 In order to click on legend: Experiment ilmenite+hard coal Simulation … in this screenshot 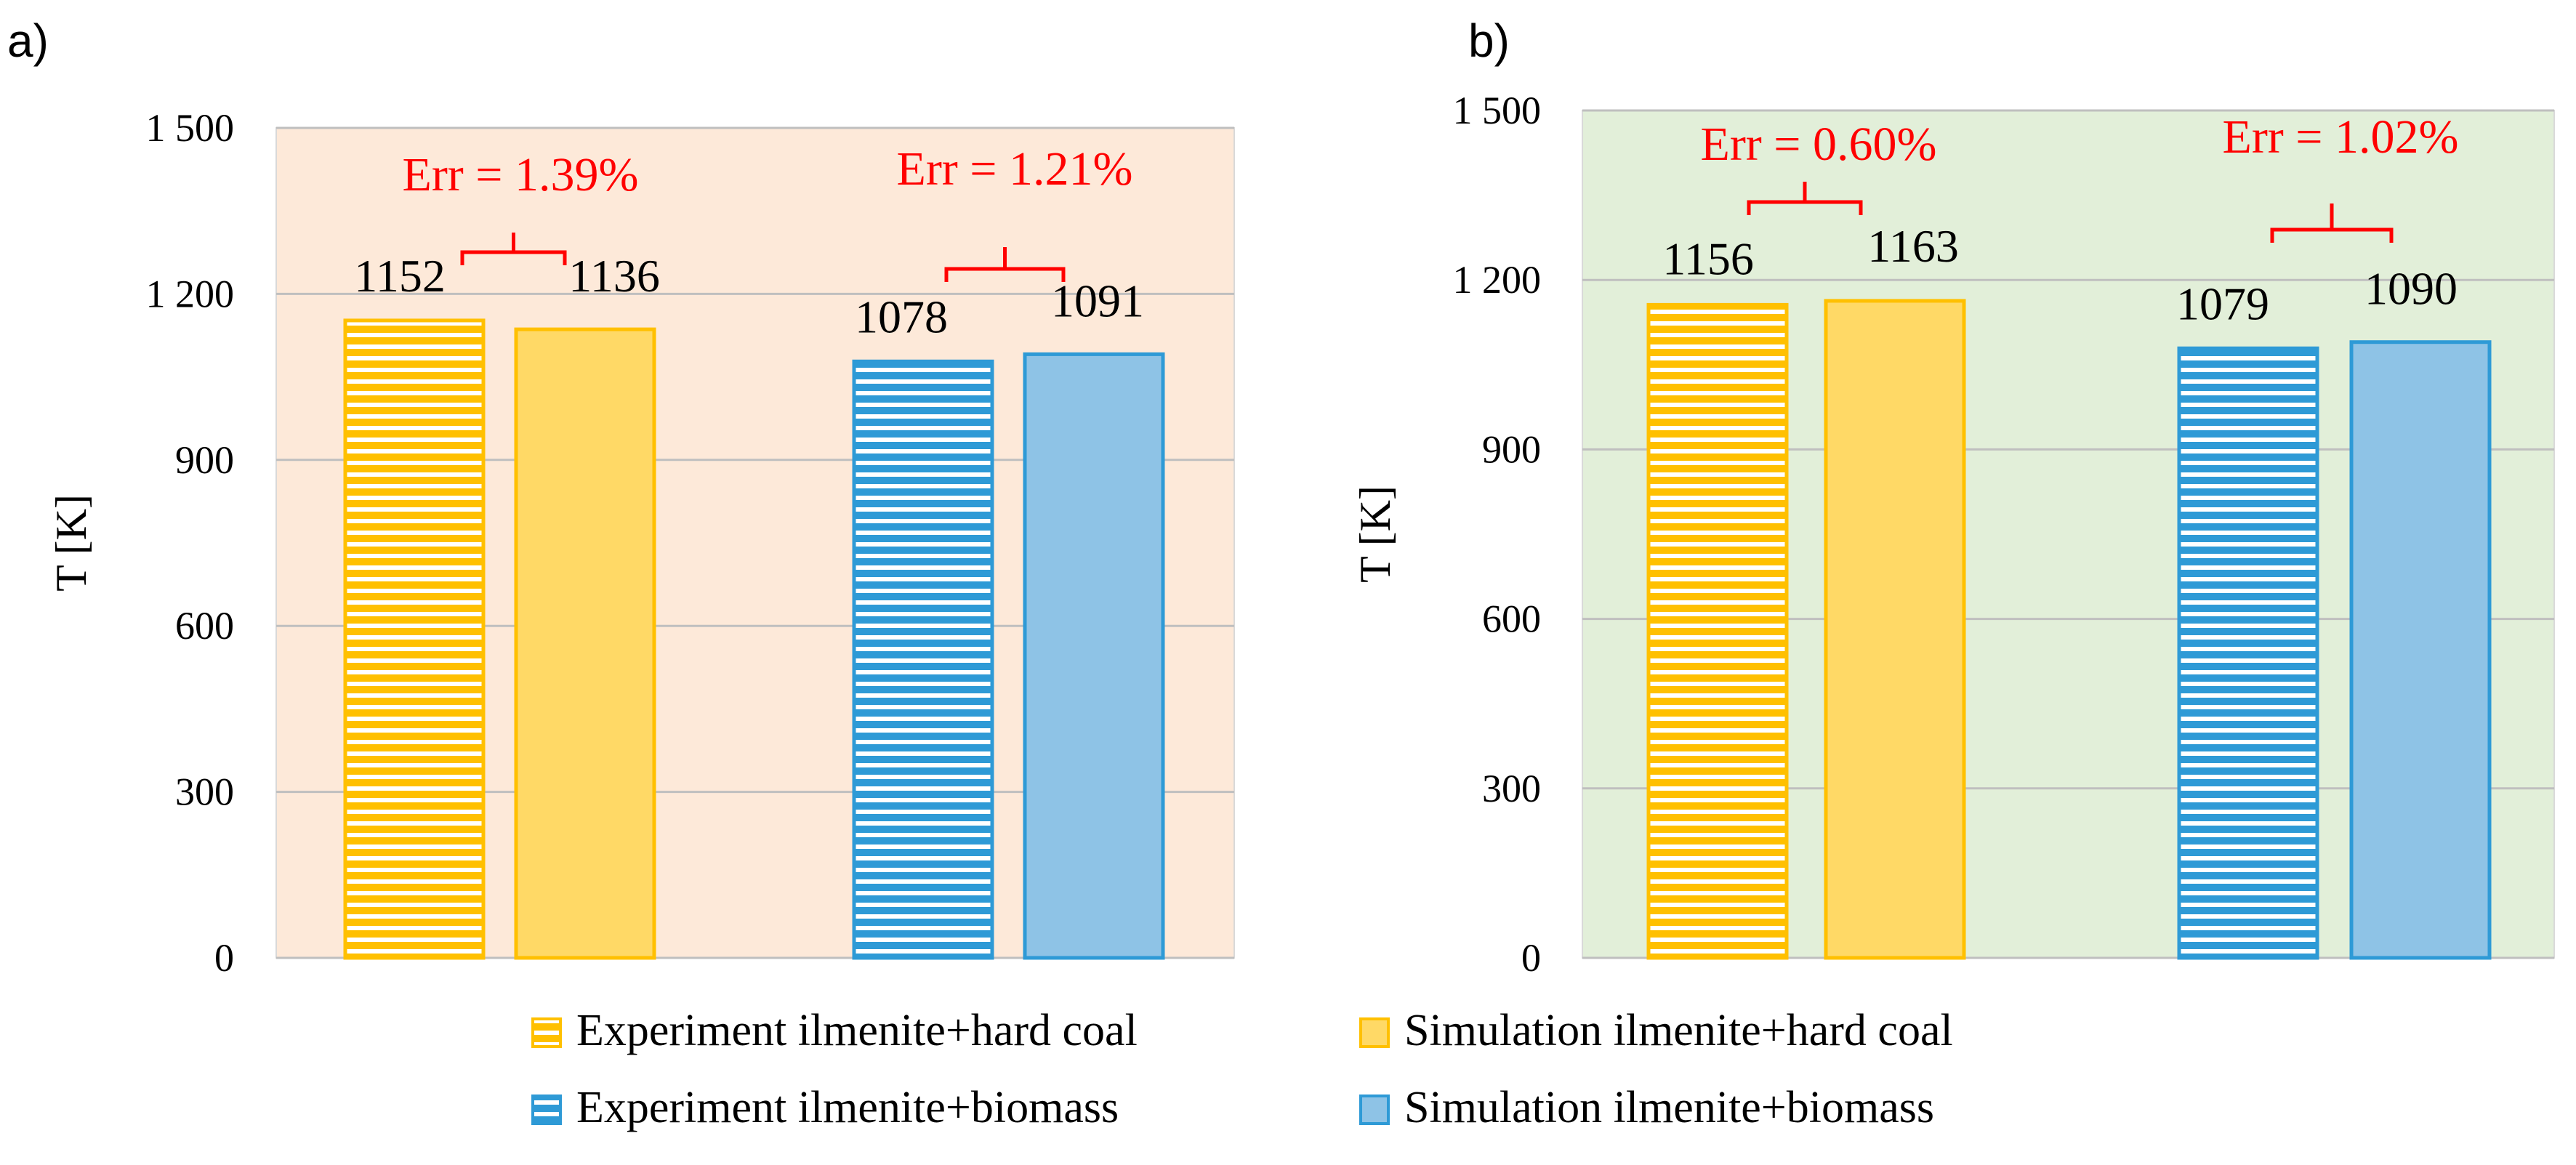, I will do `click(1242, 1069)`.